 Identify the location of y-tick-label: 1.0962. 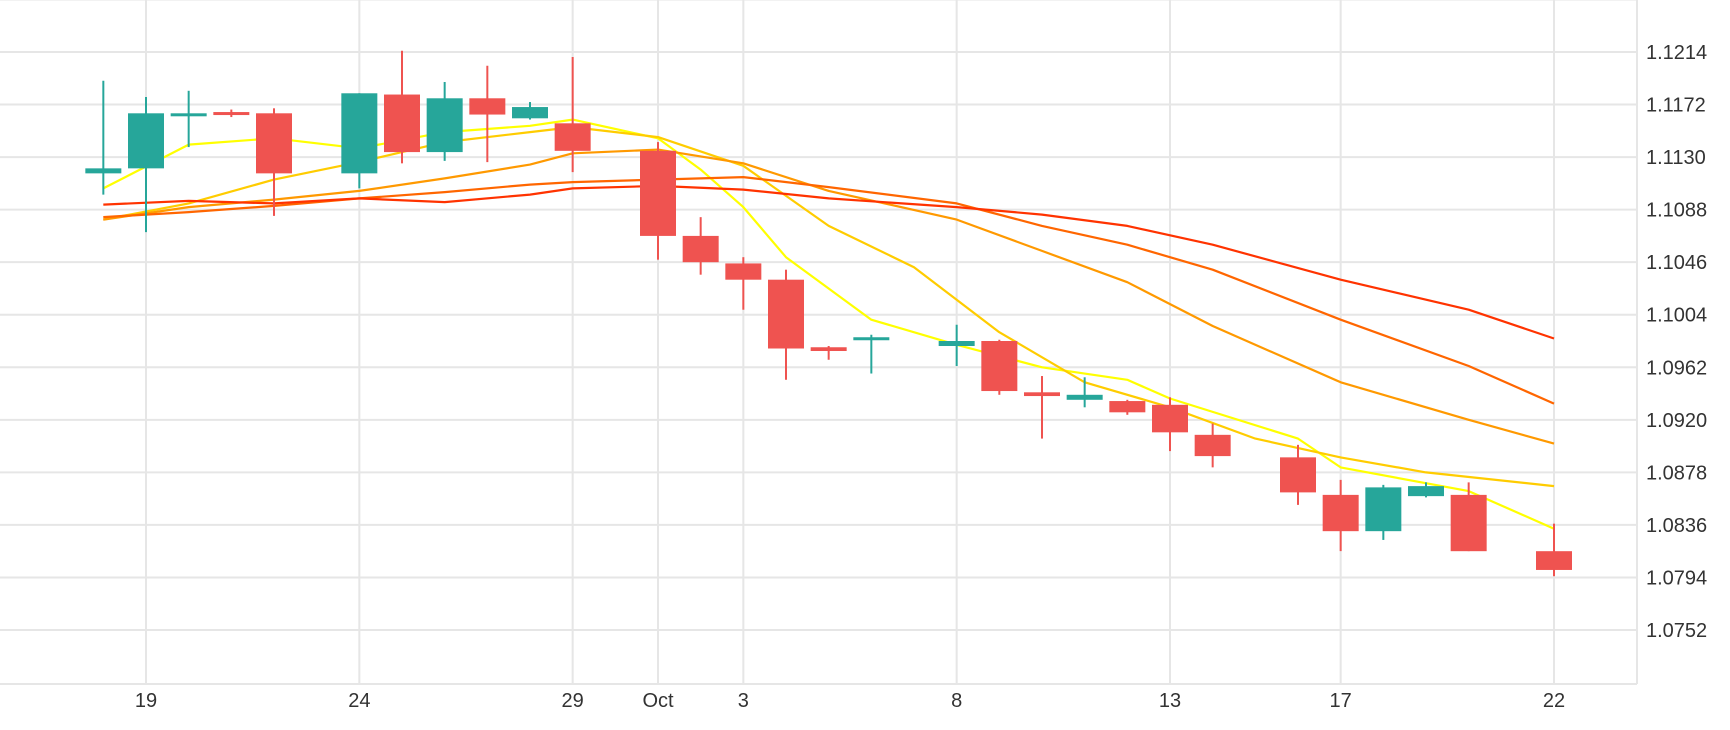
(1676, 368).